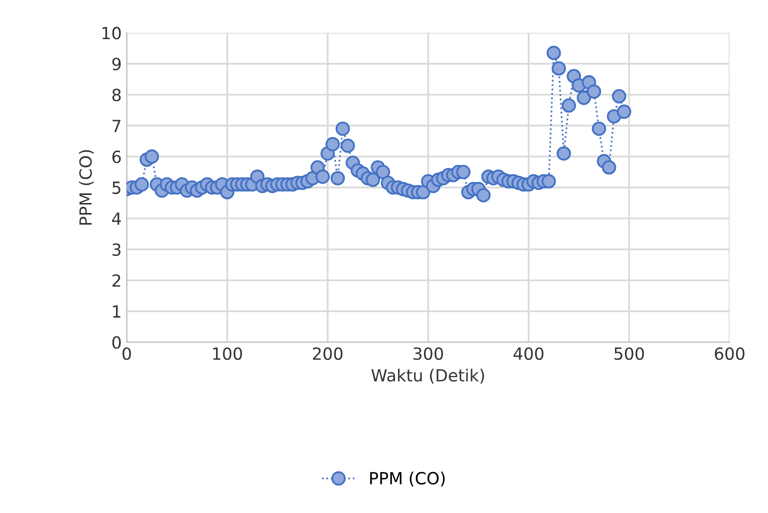  What do you see at coordinates (529, 353) in the screenshot?
I see `x-tick-label: 400` at bounding box center [529, 353].